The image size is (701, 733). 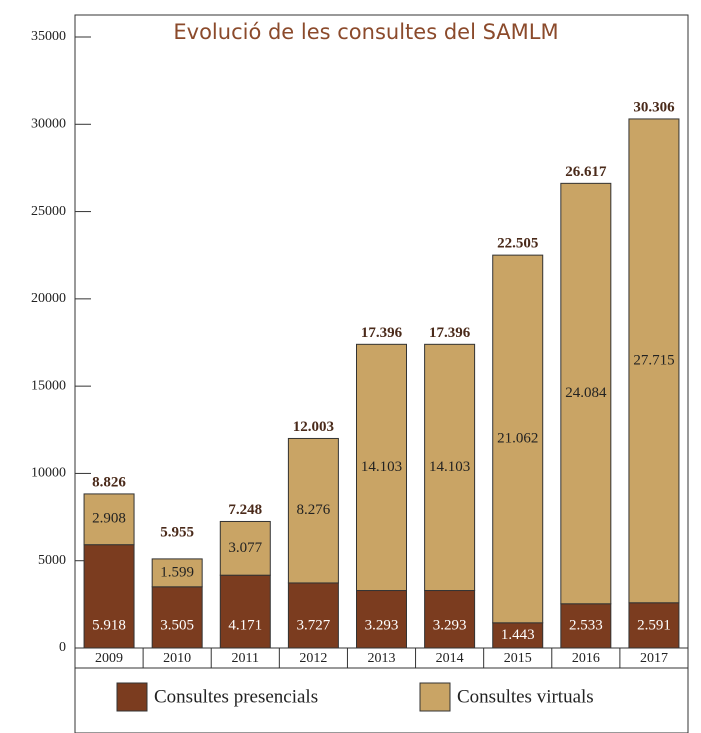 I want to click on data-label: 27.715, so click(x=653, y=360).